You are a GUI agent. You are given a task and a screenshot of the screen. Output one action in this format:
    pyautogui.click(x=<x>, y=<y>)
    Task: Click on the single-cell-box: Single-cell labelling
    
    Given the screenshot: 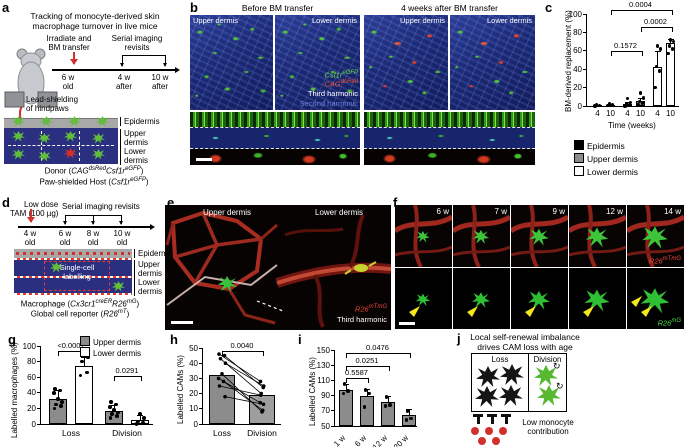 What is the action you would take?
    pyautogui.click(x=77, y=276)
    